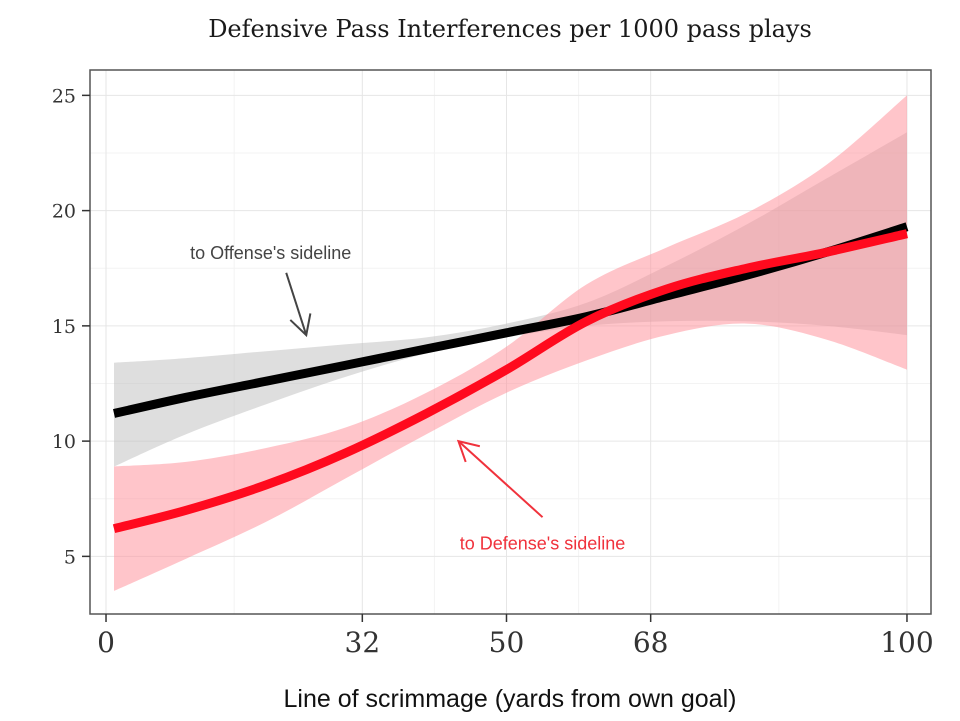  I want to click on y-tick-label: 25, so click(64, 96).